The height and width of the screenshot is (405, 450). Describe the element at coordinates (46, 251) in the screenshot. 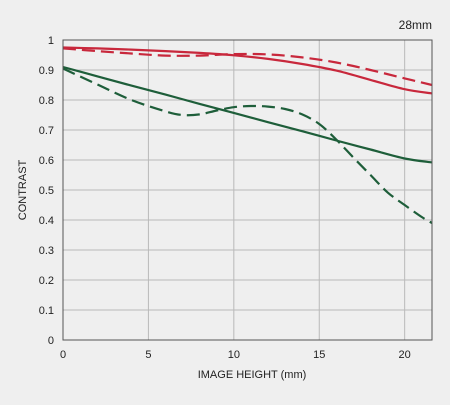

I see `y-tick-label: 0.3` at that location.